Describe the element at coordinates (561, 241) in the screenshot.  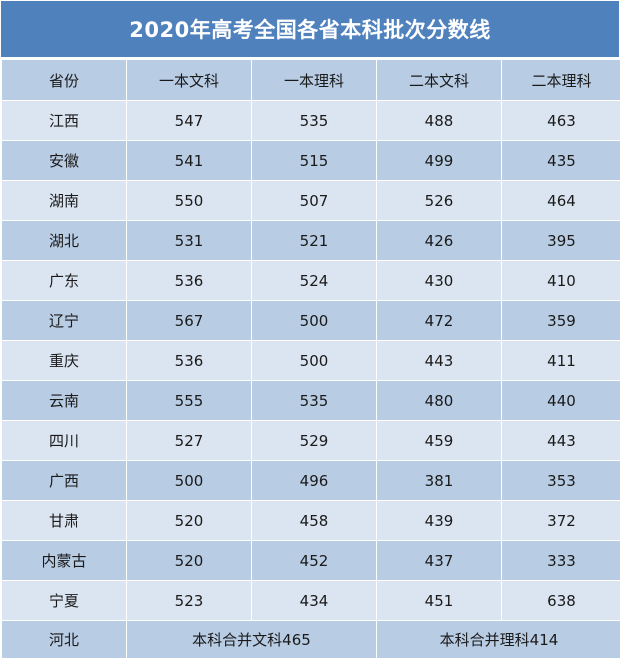
I see `cell-tier2-science: 395` at that location.